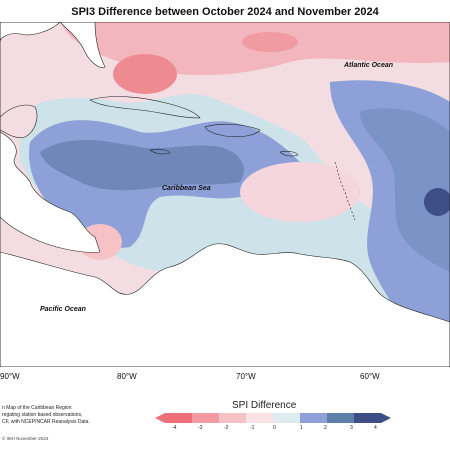  Describe the element at coordinates (375, 428) in the screenshot. I see `legend-tick: 4` at that location.